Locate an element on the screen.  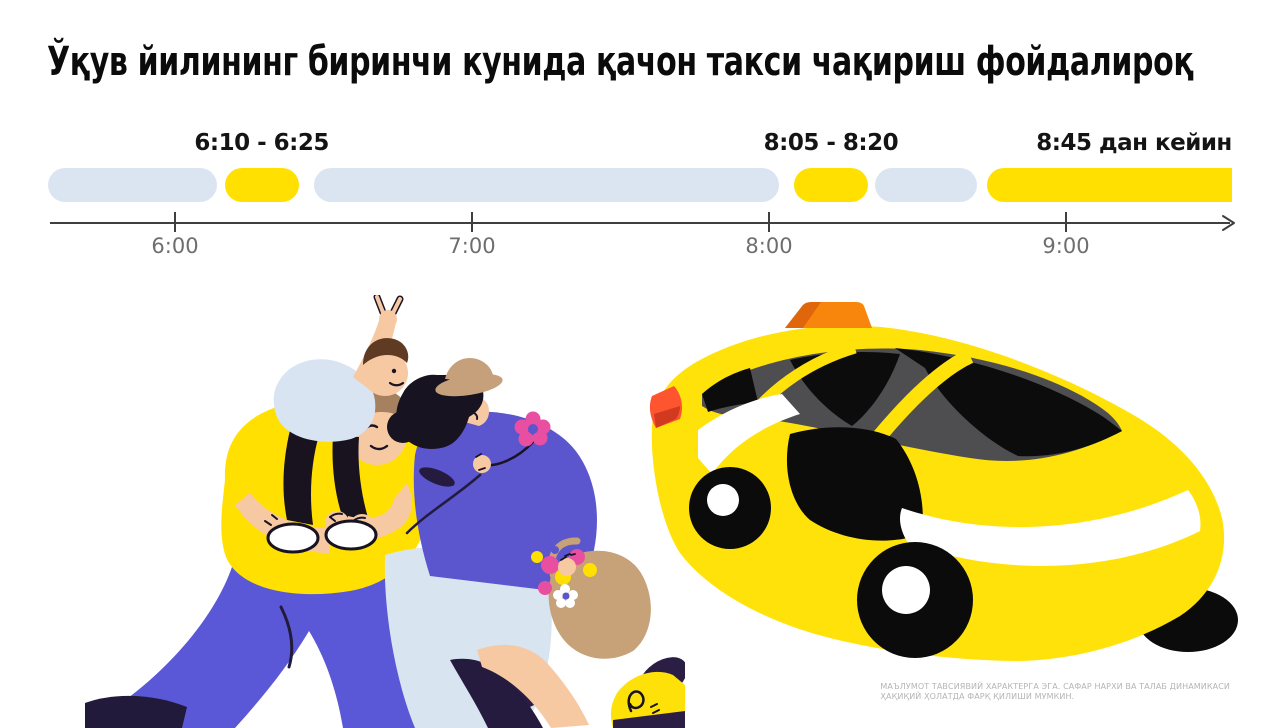
axis-tick-label: 8:00 is located at coordinates (769, 246).